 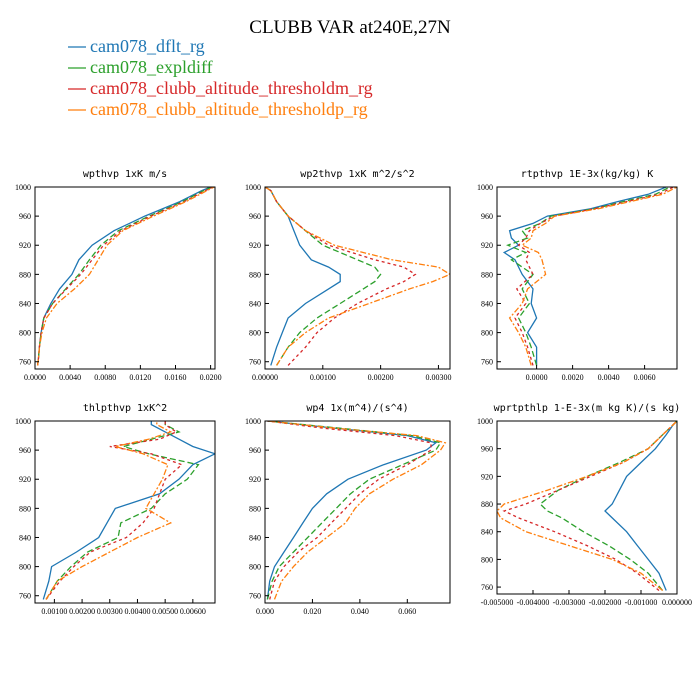 I want to click on panel-title: wprtpthlp 1-E-3x(m kg K)/(s kg), so click(x=587, y=408).